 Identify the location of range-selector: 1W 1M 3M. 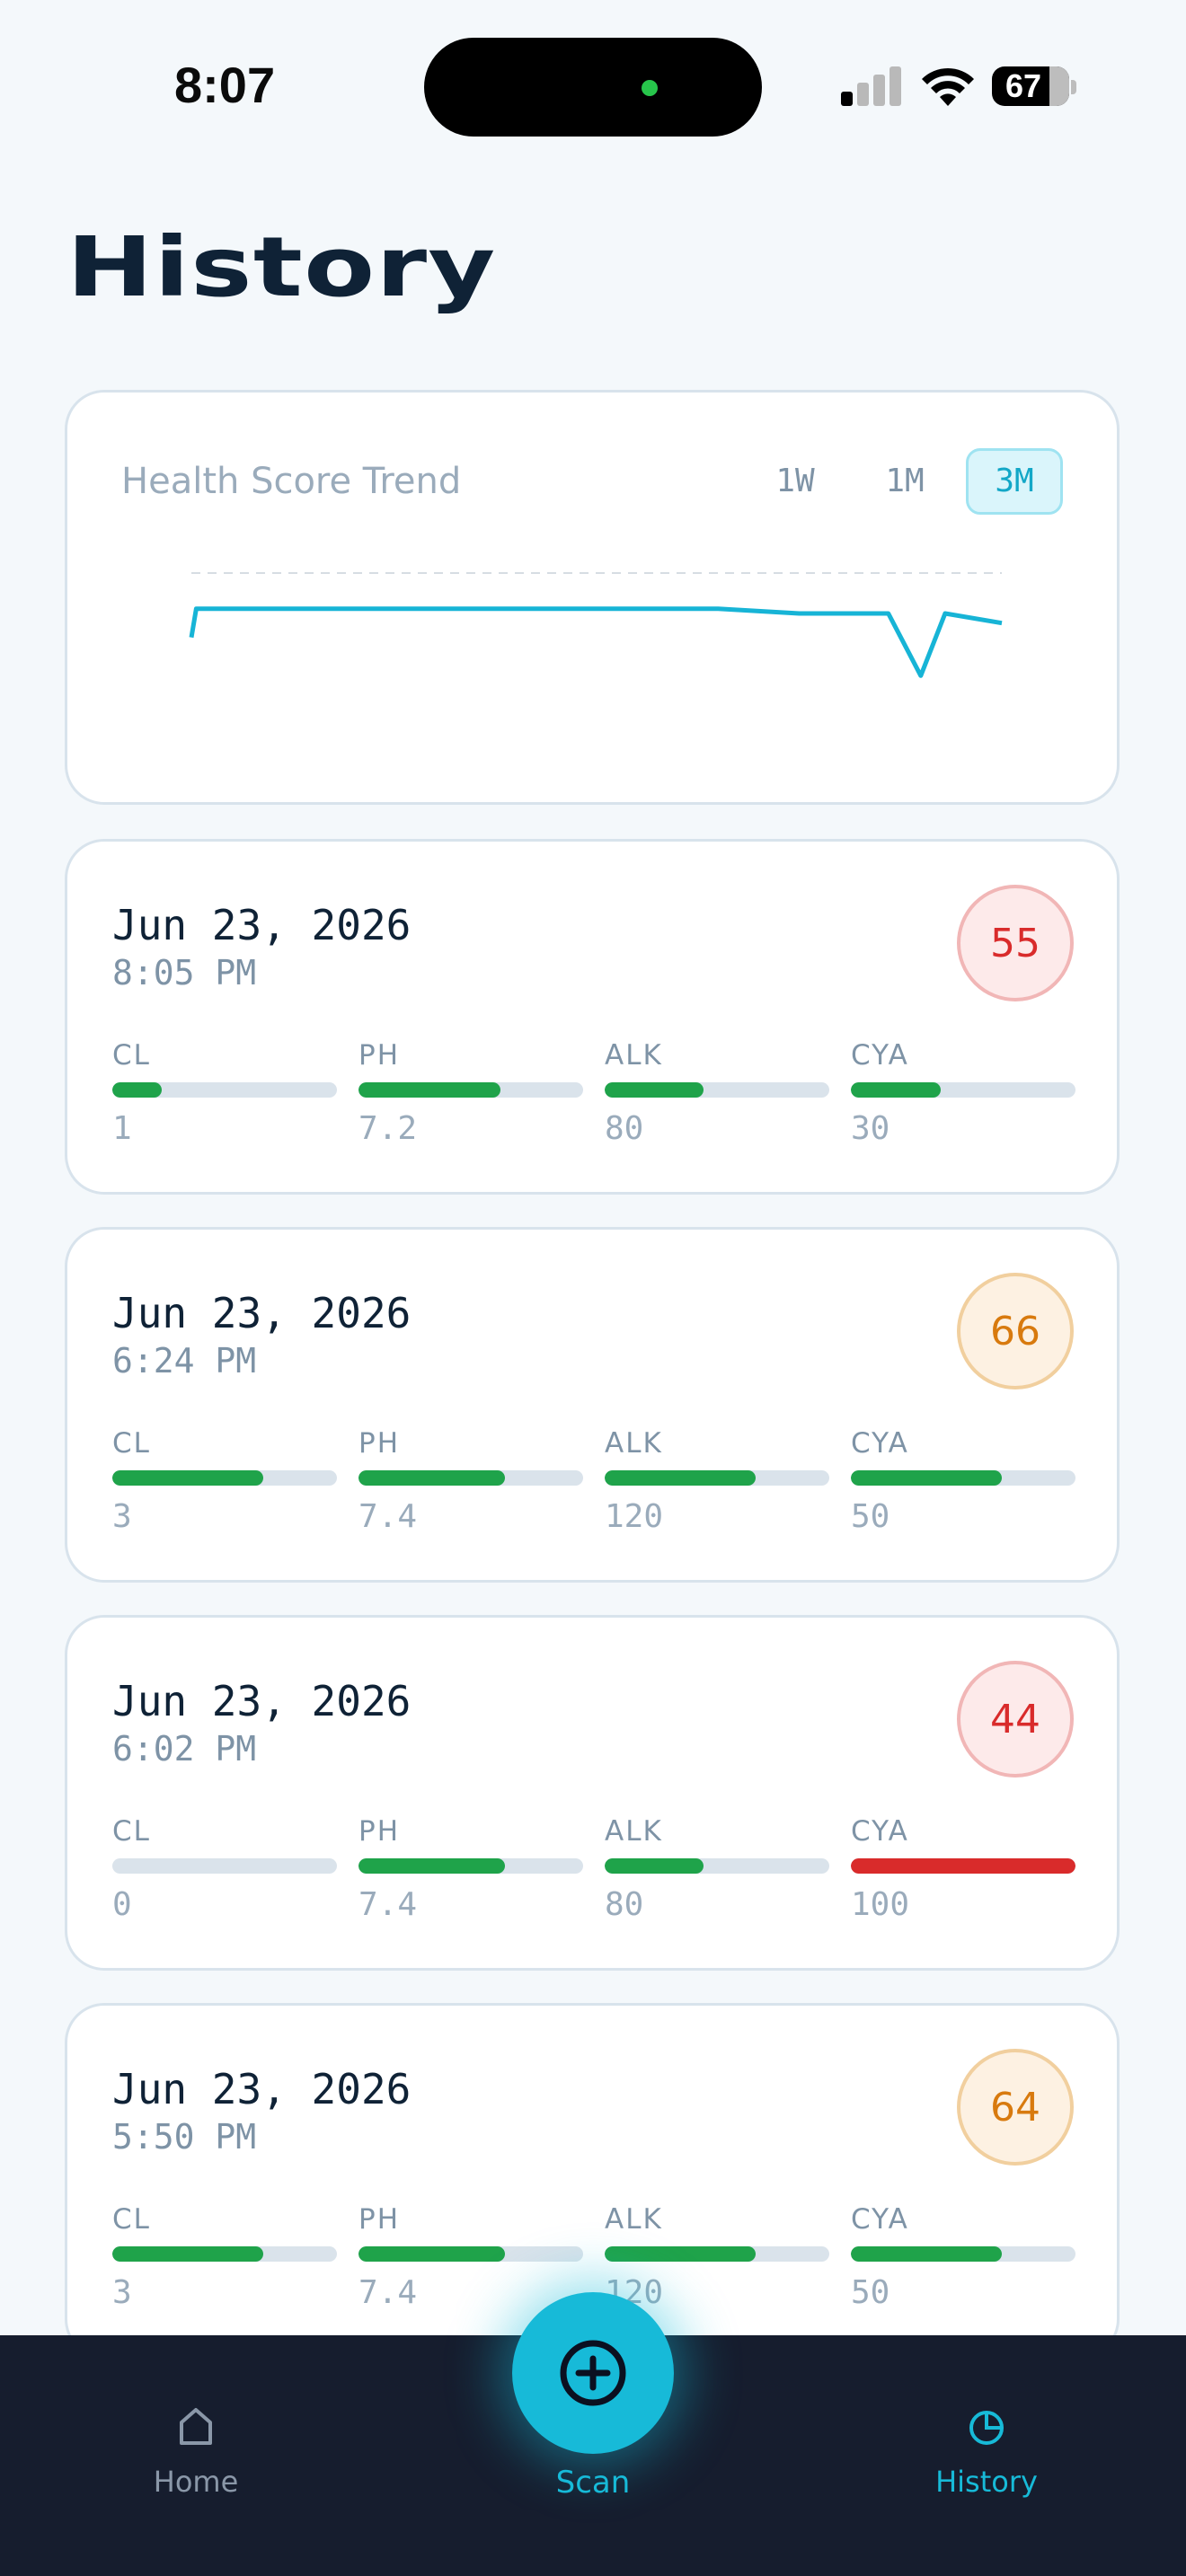
(905, 481).